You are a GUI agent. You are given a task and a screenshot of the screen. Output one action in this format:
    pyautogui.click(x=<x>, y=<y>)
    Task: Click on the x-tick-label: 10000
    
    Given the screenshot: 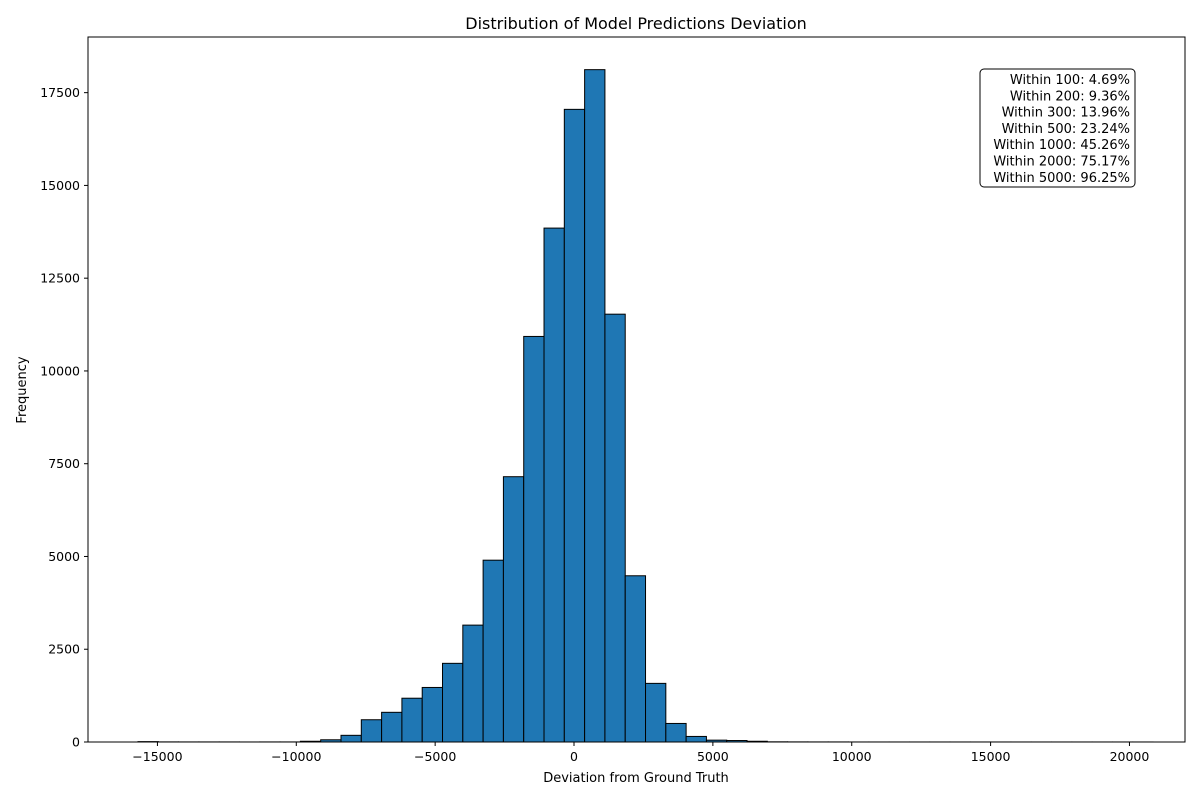 What is the action you would take?
    pyautogui.click(x=852, y=756)
    